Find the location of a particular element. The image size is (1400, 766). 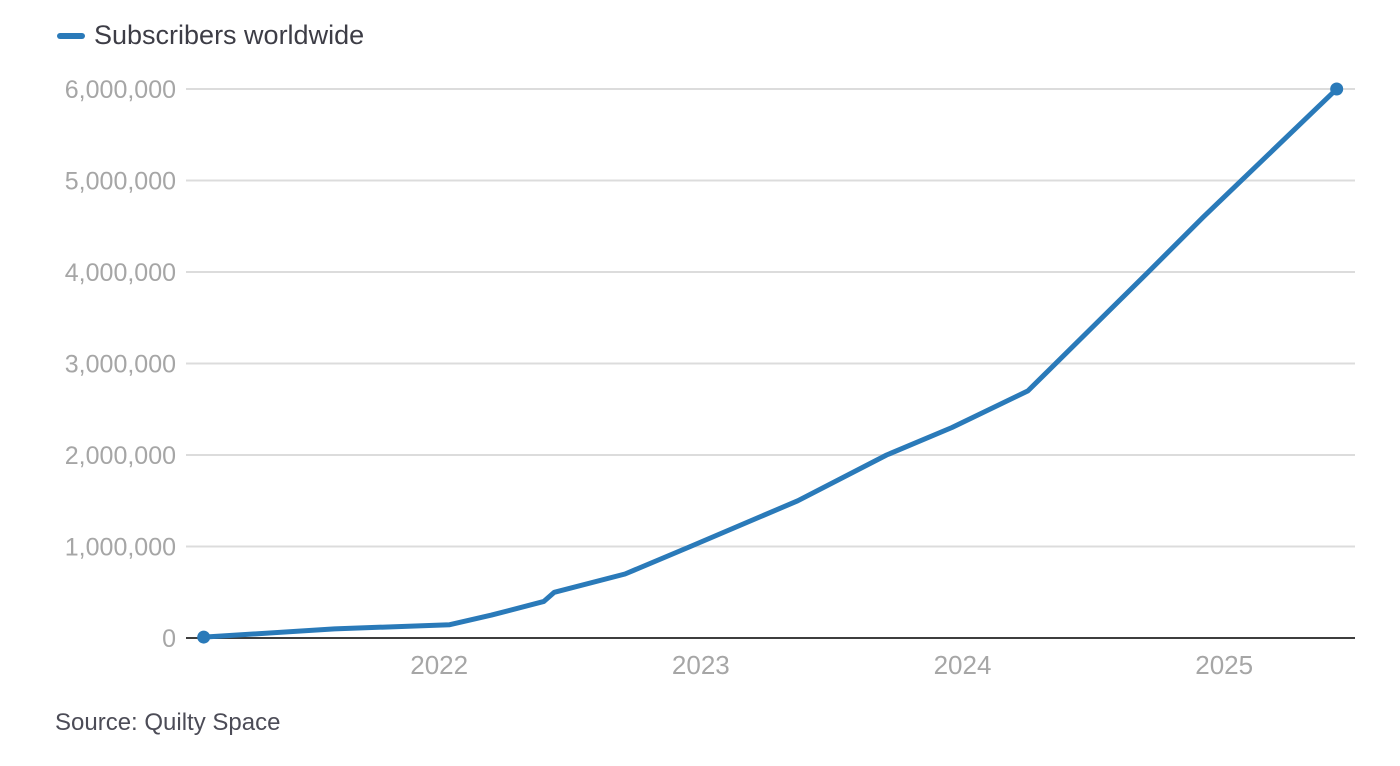

y-tick-label: 1,000,000 is located at coordinates (120, 548).